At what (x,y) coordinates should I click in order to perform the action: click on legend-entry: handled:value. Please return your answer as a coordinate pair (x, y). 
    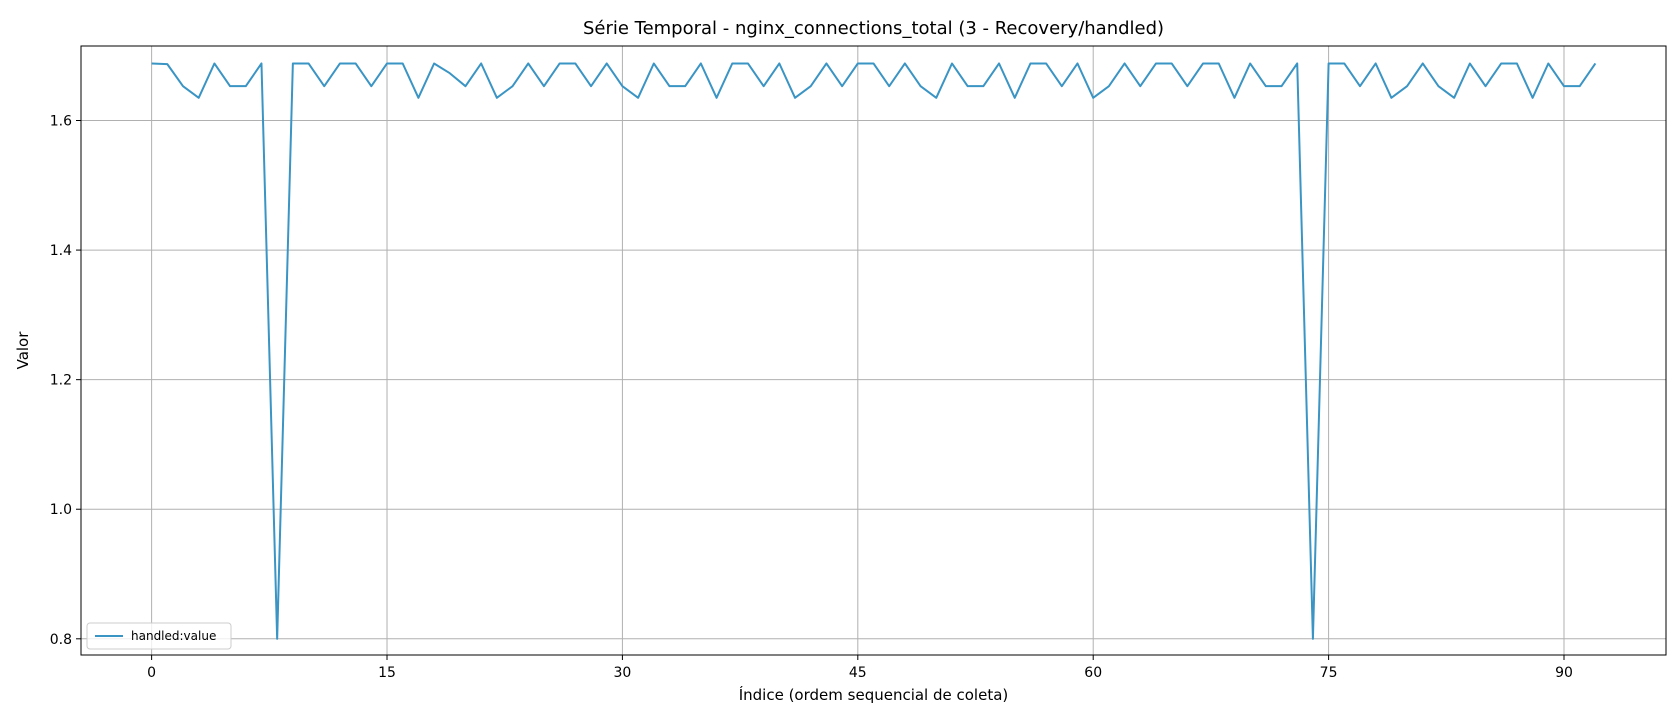
    Looking at the image, I should click on (173, 636).